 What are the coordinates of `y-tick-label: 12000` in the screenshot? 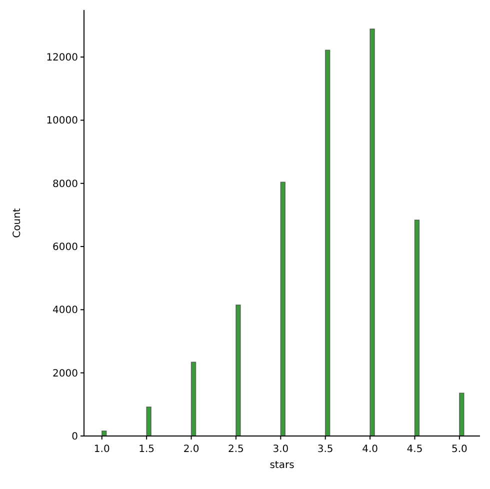 It's located at (62, 58).